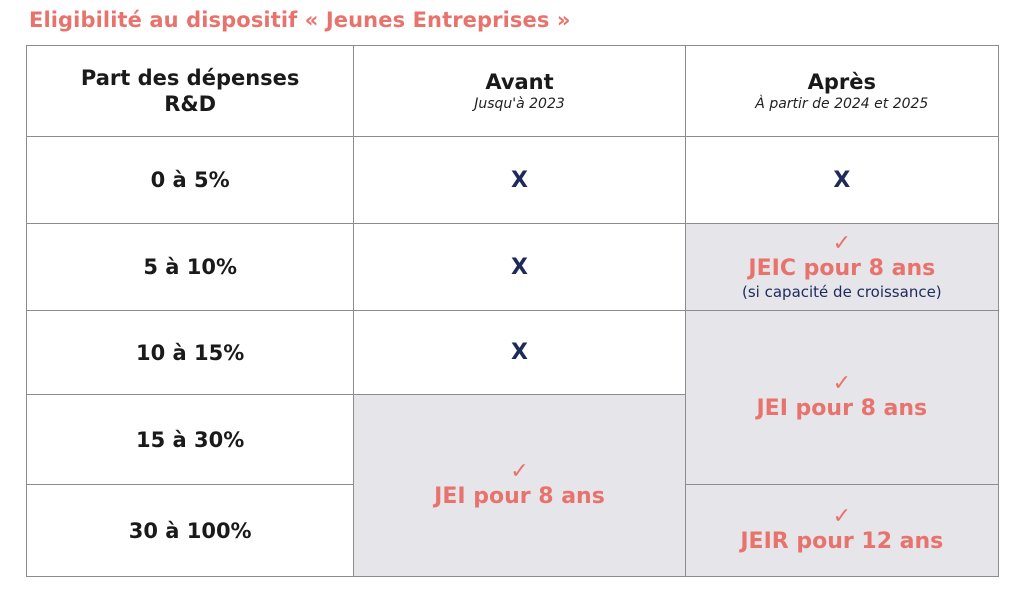  I want to click on jeir-cell: ✓ JEIR pour 12 ans, so click(842, 530).